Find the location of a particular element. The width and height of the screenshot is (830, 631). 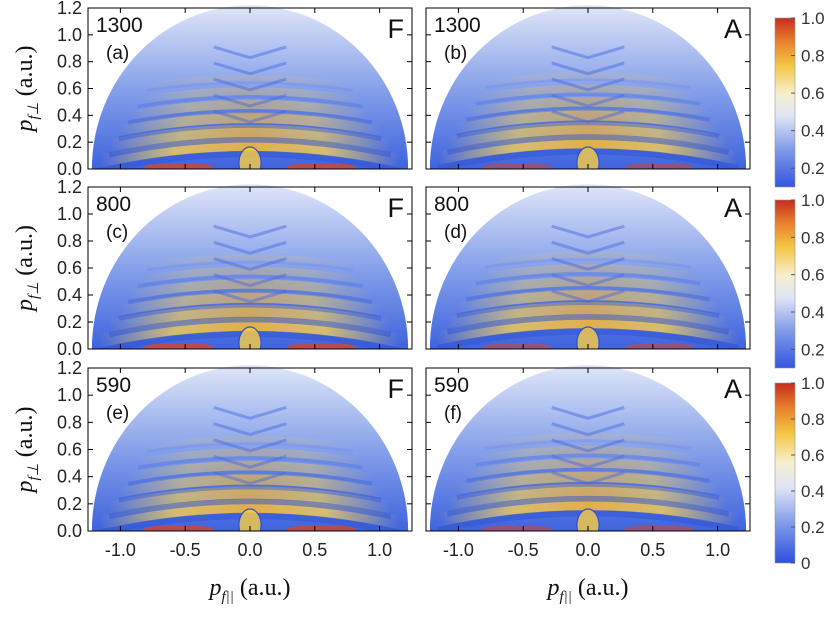

colorbar-3: 0 0.2 0.4 0.6 0.8 1.0 is located at coordinates (799, 473).